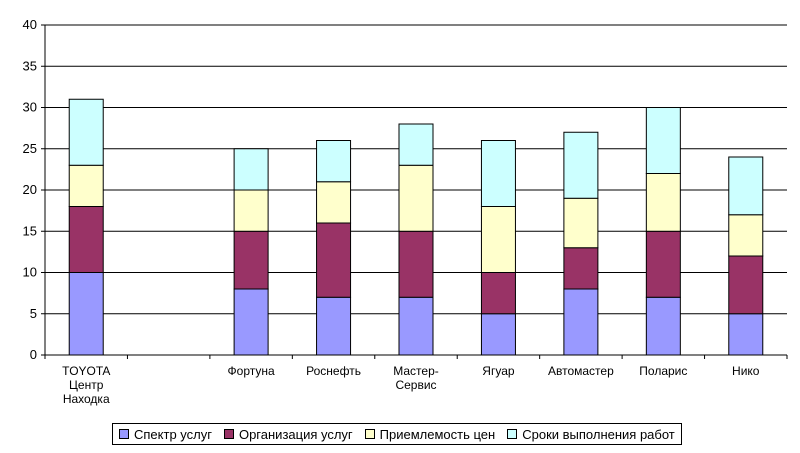 The height and width of the screenshot is (453, 800). I want to click on x-category-label: Поларис, so click(663, 371).